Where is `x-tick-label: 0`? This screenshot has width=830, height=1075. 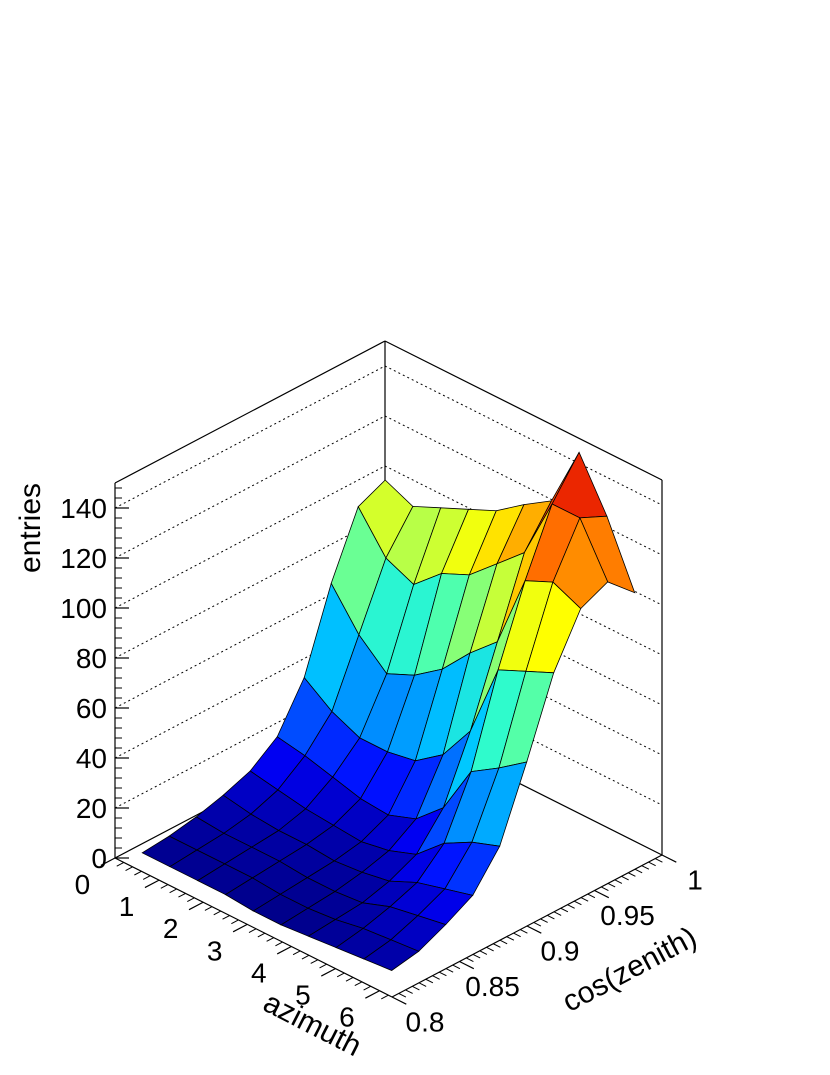 x-tick-label: 0 is located at coordinates (83, 884).